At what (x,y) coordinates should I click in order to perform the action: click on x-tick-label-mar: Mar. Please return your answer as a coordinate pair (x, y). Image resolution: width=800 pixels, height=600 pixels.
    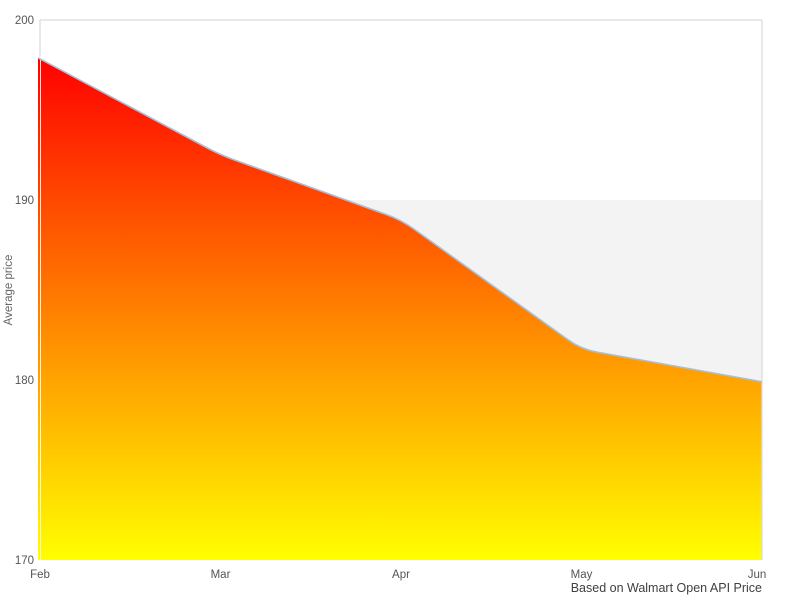
    Looking at the image, I should click on (221, 575).